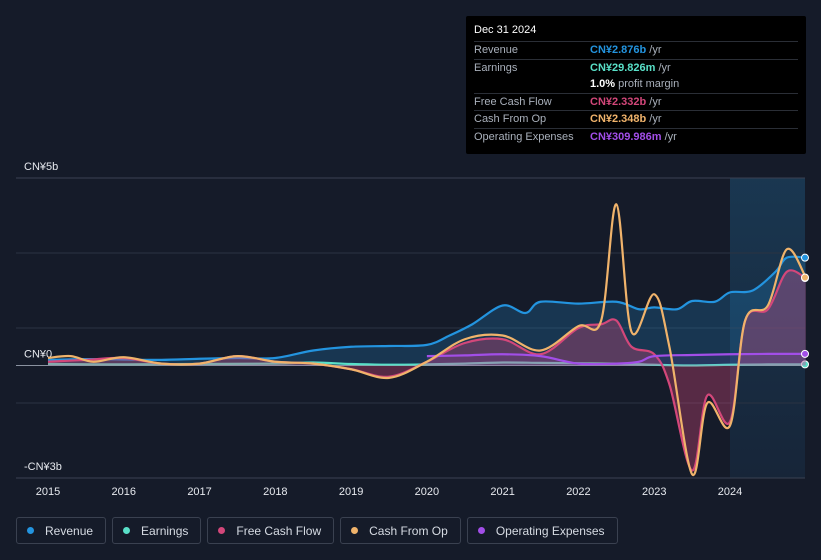 This screenshot has height=560, width=821. Describe the element at coordinates (623, 67) in the screenshot. I see `tooltip-value: CN¥29.826m` at that location.